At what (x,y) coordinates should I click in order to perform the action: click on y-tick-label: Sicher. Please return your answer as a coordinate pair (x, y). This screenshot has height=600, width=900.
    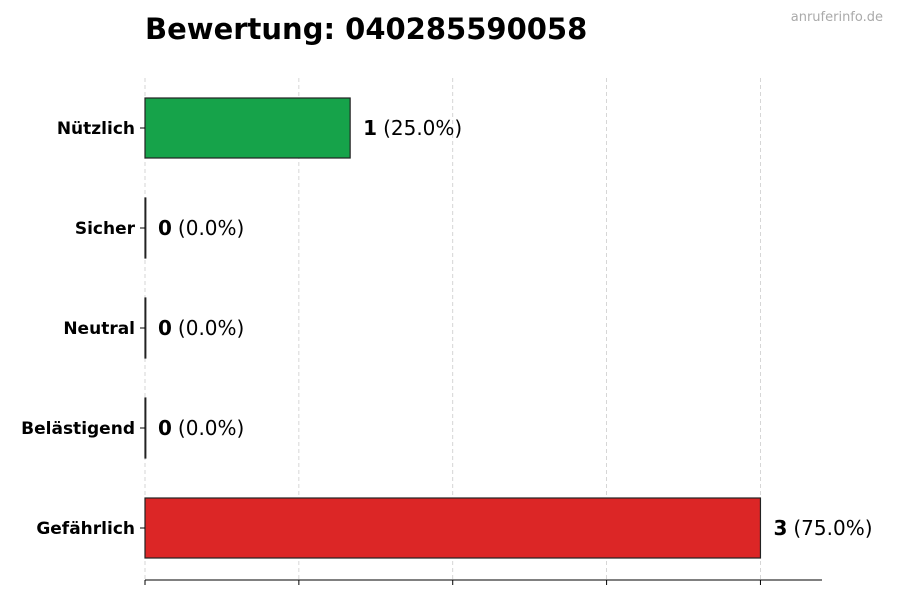
    Looking at the image, I should click on (105, 229).